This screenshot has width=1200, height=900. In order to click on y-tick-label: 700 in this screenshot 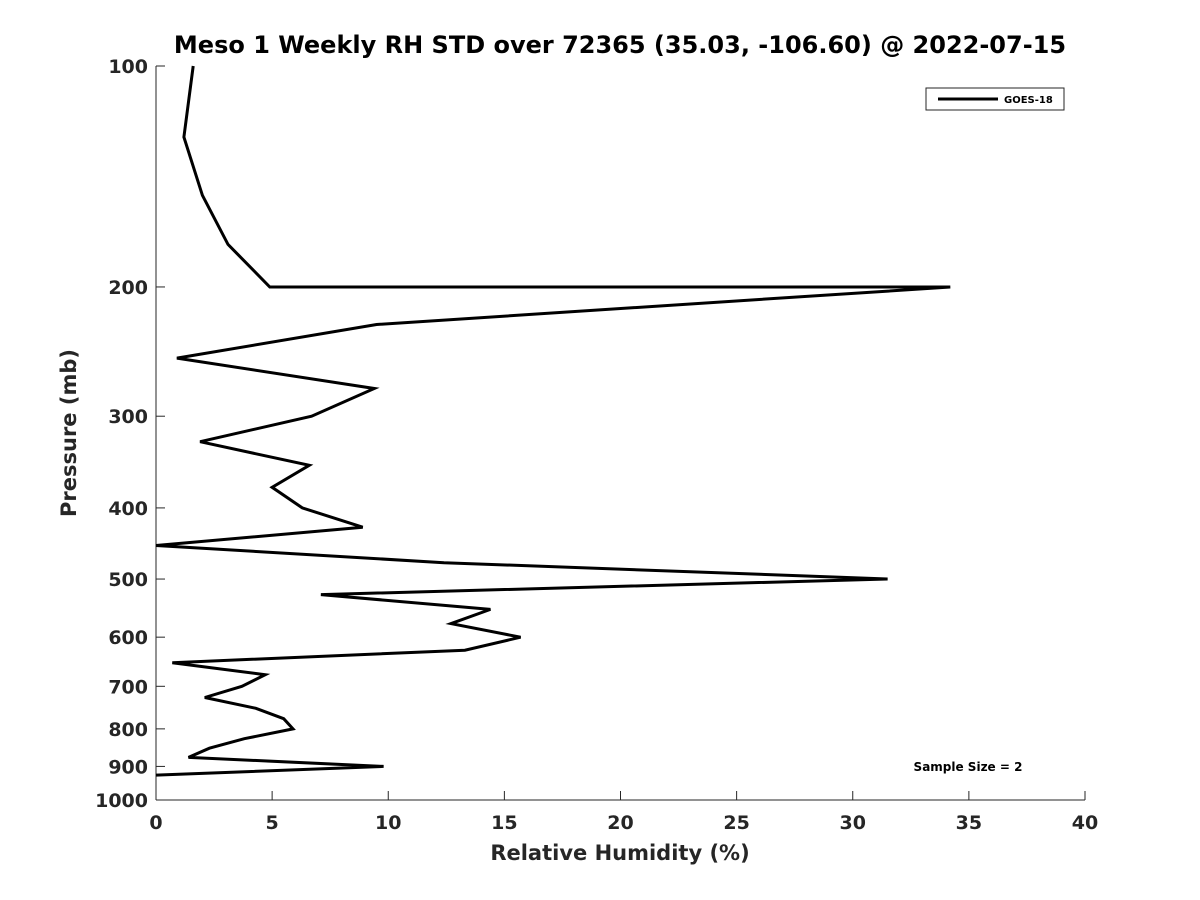, I will do `click(128, 687)`.